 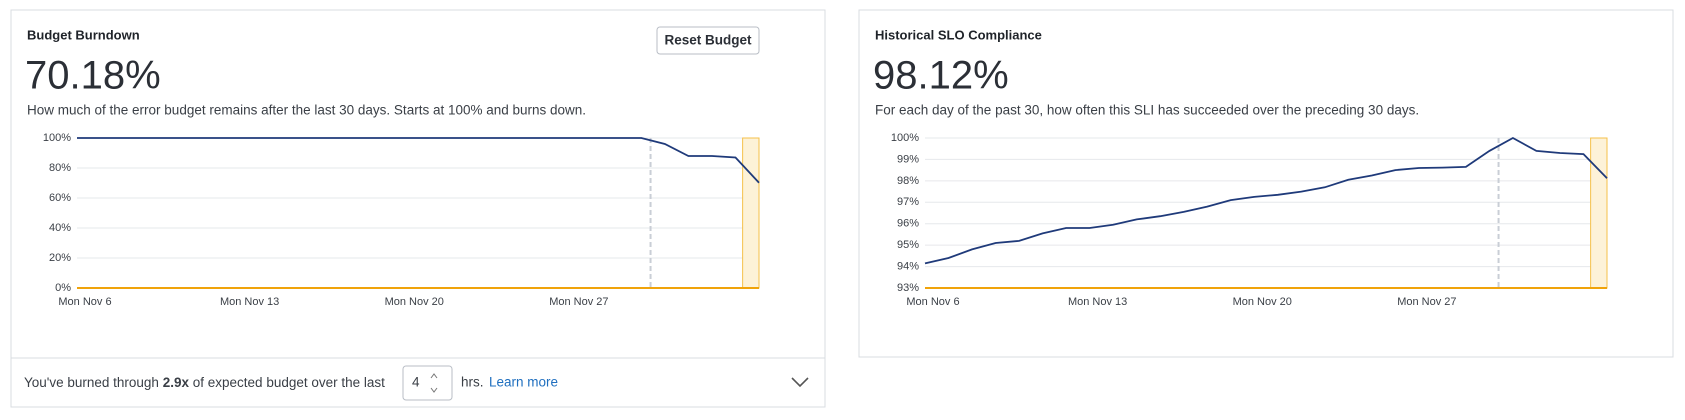 I want to click on footer-prefix: You've burned through, so click(x=91, y=382).